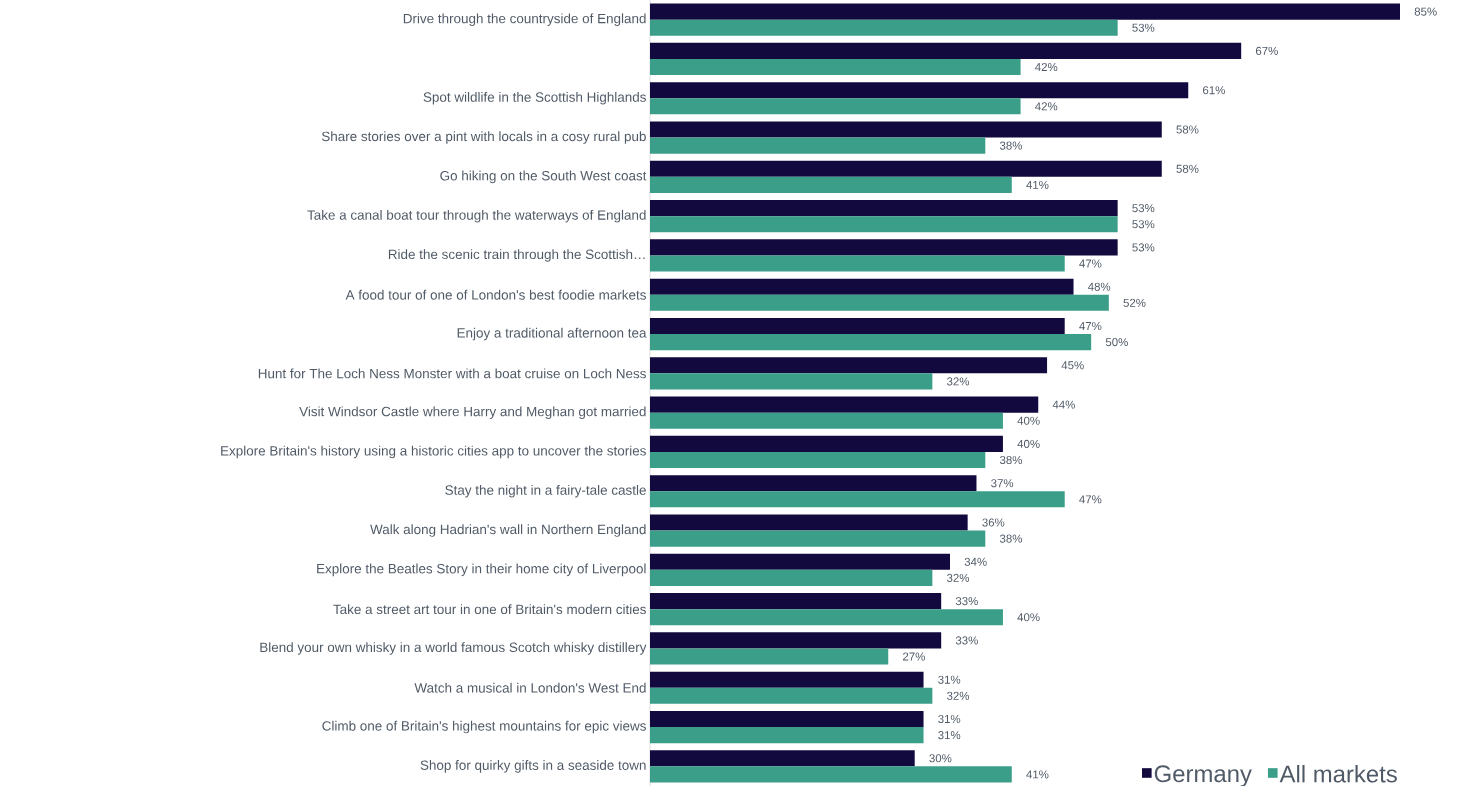 This screenshot has width=1458, height=786. I want to click on legend-label: All markets, so click(1338, 774).